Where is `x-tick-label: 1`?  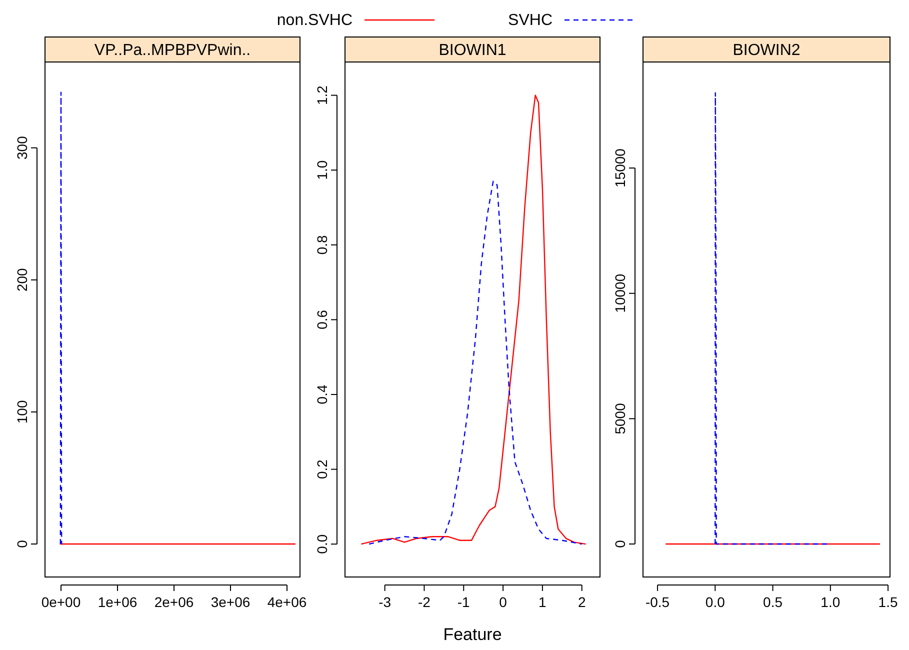
x-tick-label: 1 is located at coordinates (542, 602).